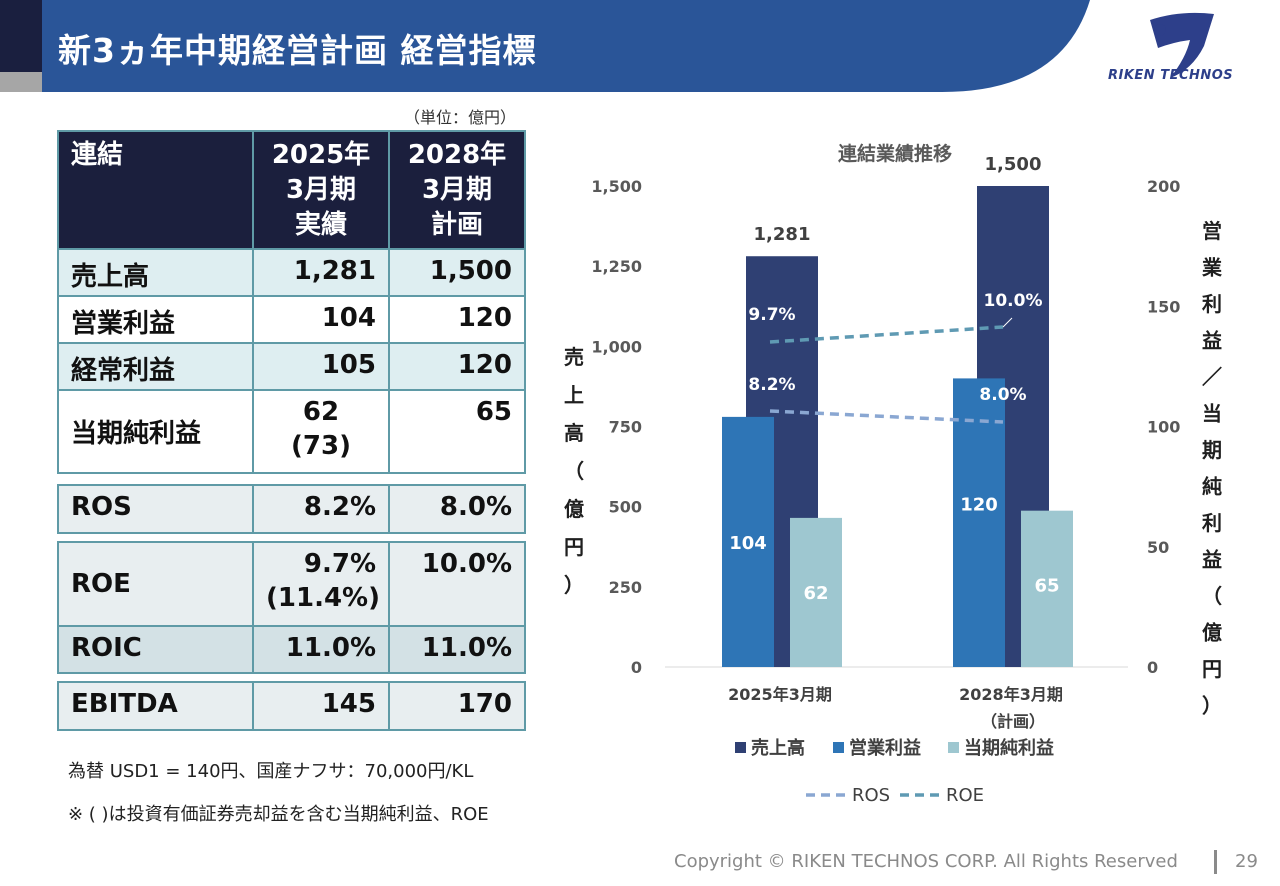 The width and height of the screenshot is (1280, 886). I want to click on row-sales-2028: 1,500, so click(457, 272).